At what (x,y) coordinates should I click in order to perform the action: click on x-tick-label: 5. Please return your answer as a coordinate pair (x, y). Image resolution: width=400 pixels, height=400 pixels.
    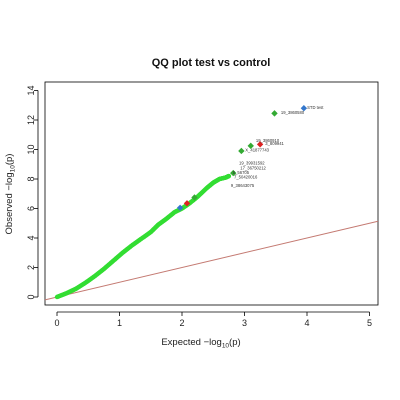
    Looking at the image, I should click on (369, 323).